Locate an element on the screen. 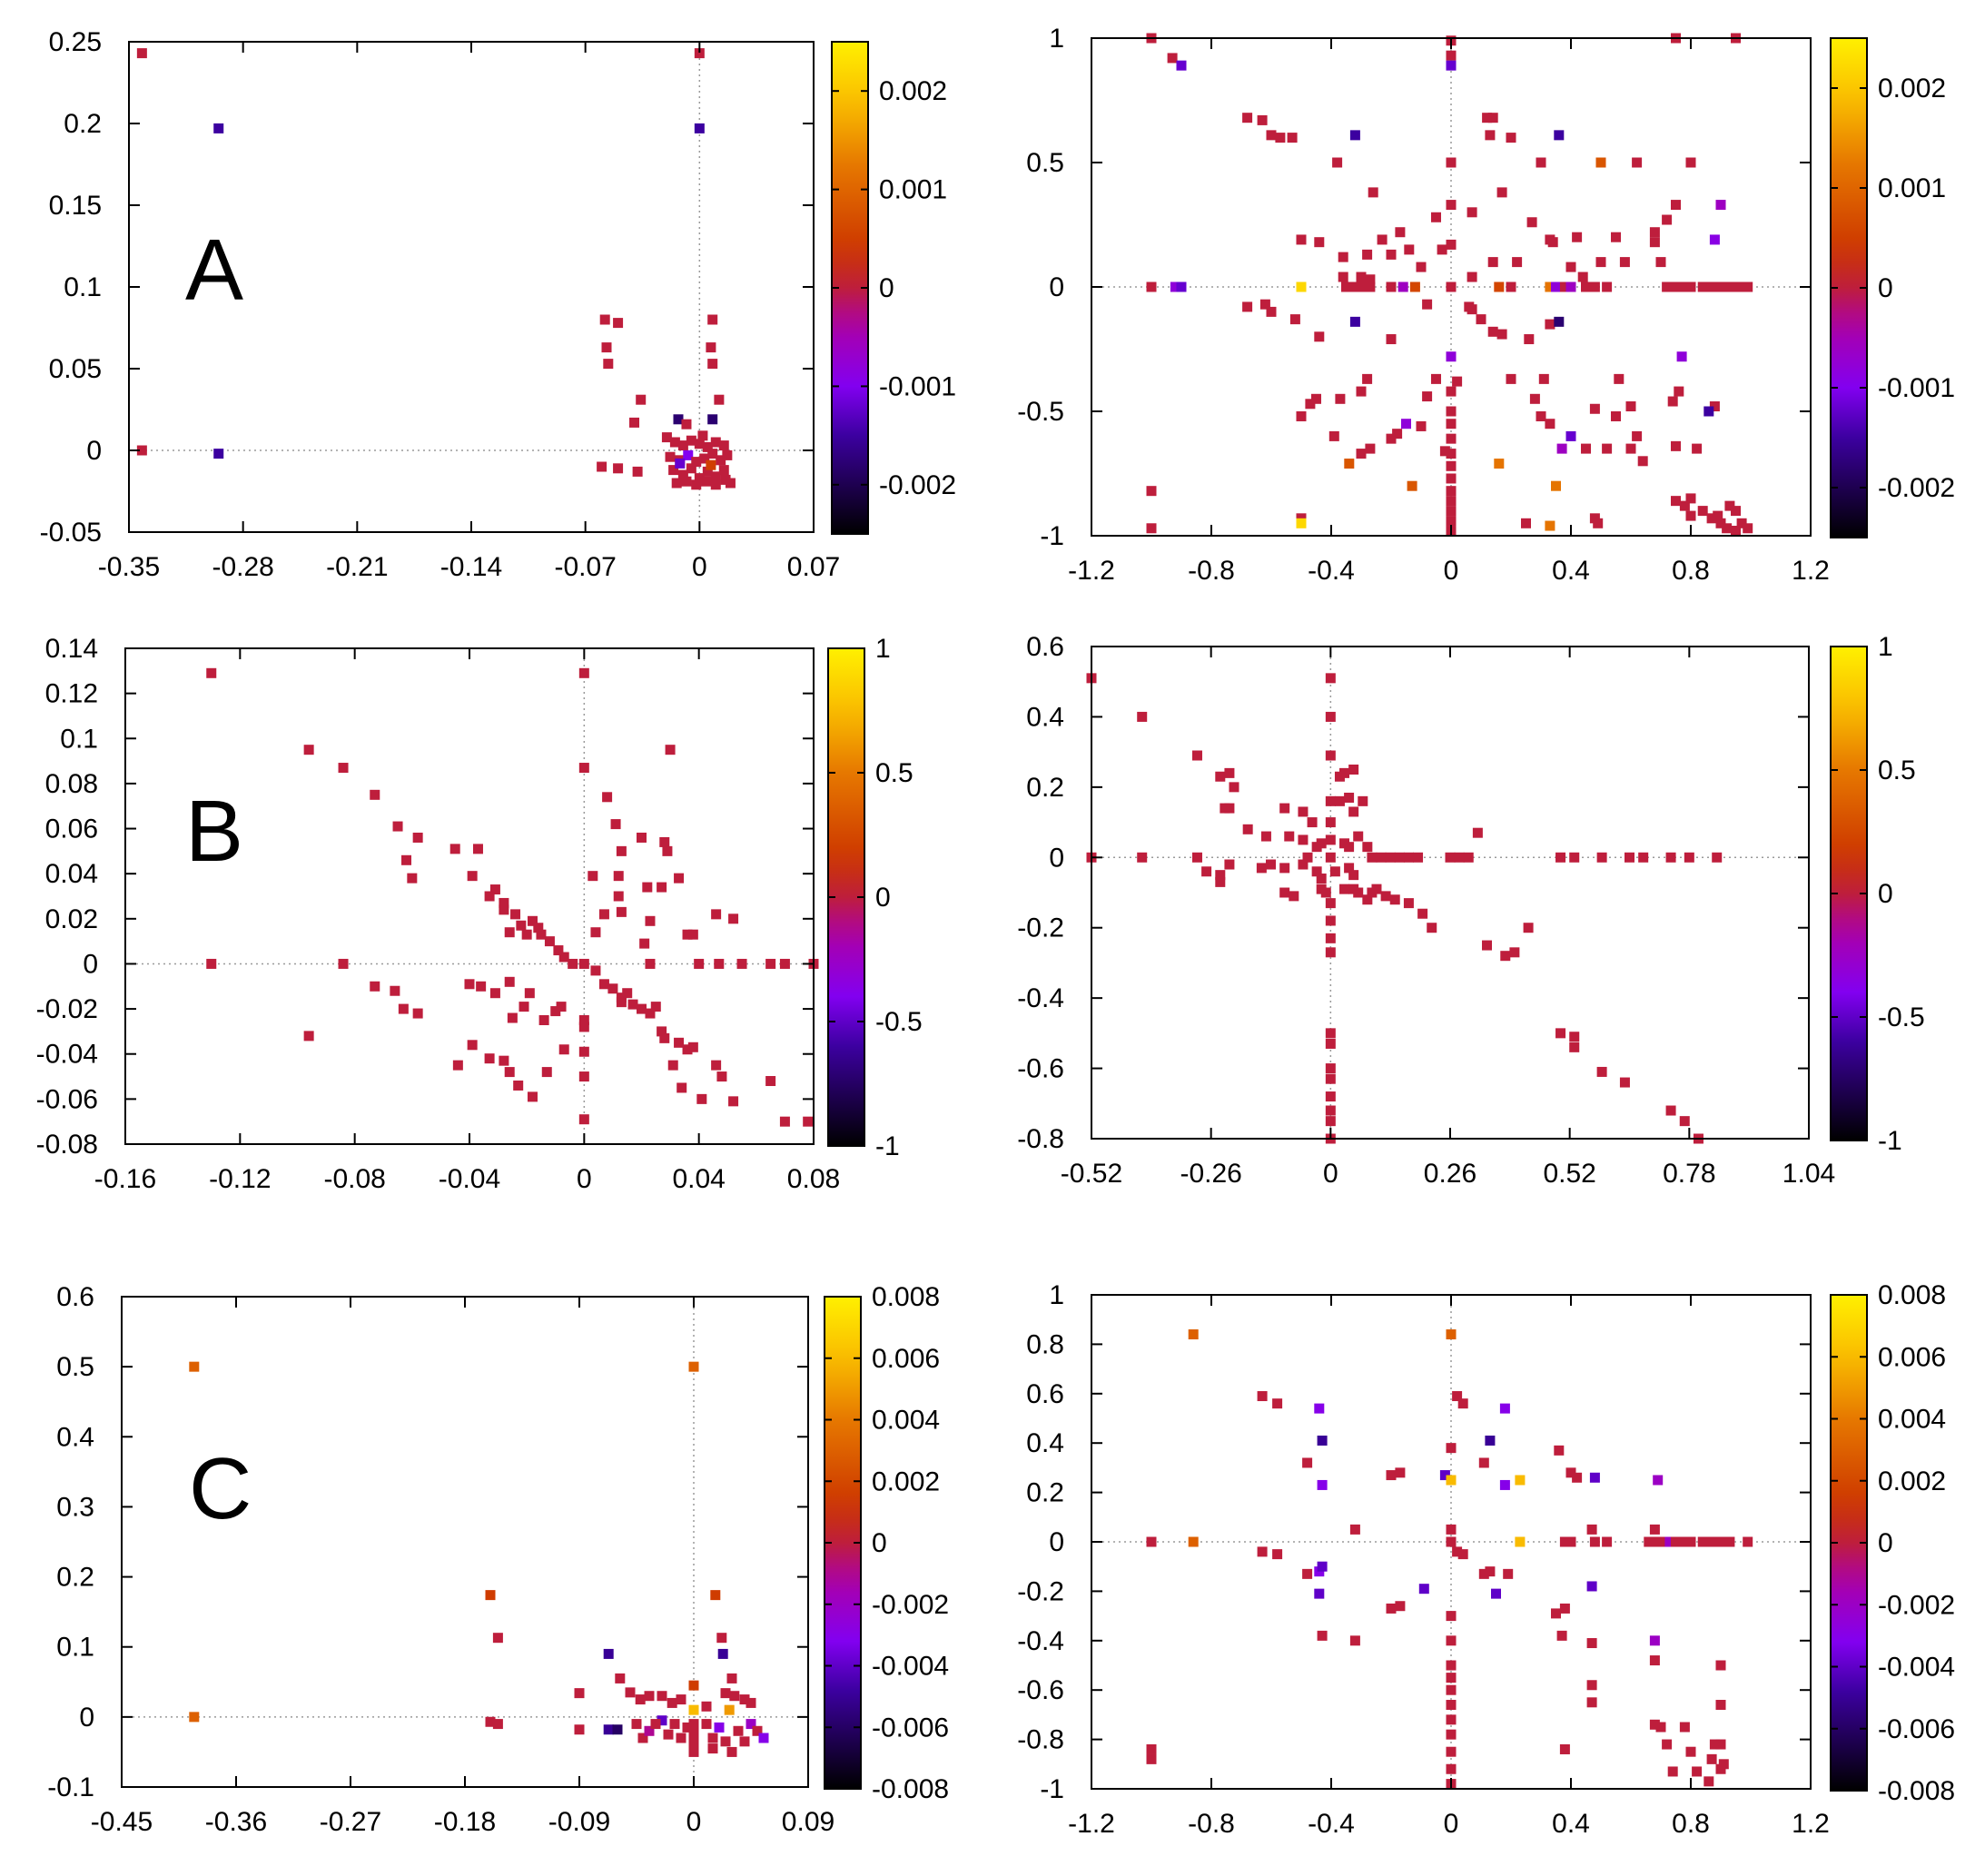 The width and height of the screenshot is (1985, 1876). x-tick-label: -0.4 is located at coordinates (1331, 571).